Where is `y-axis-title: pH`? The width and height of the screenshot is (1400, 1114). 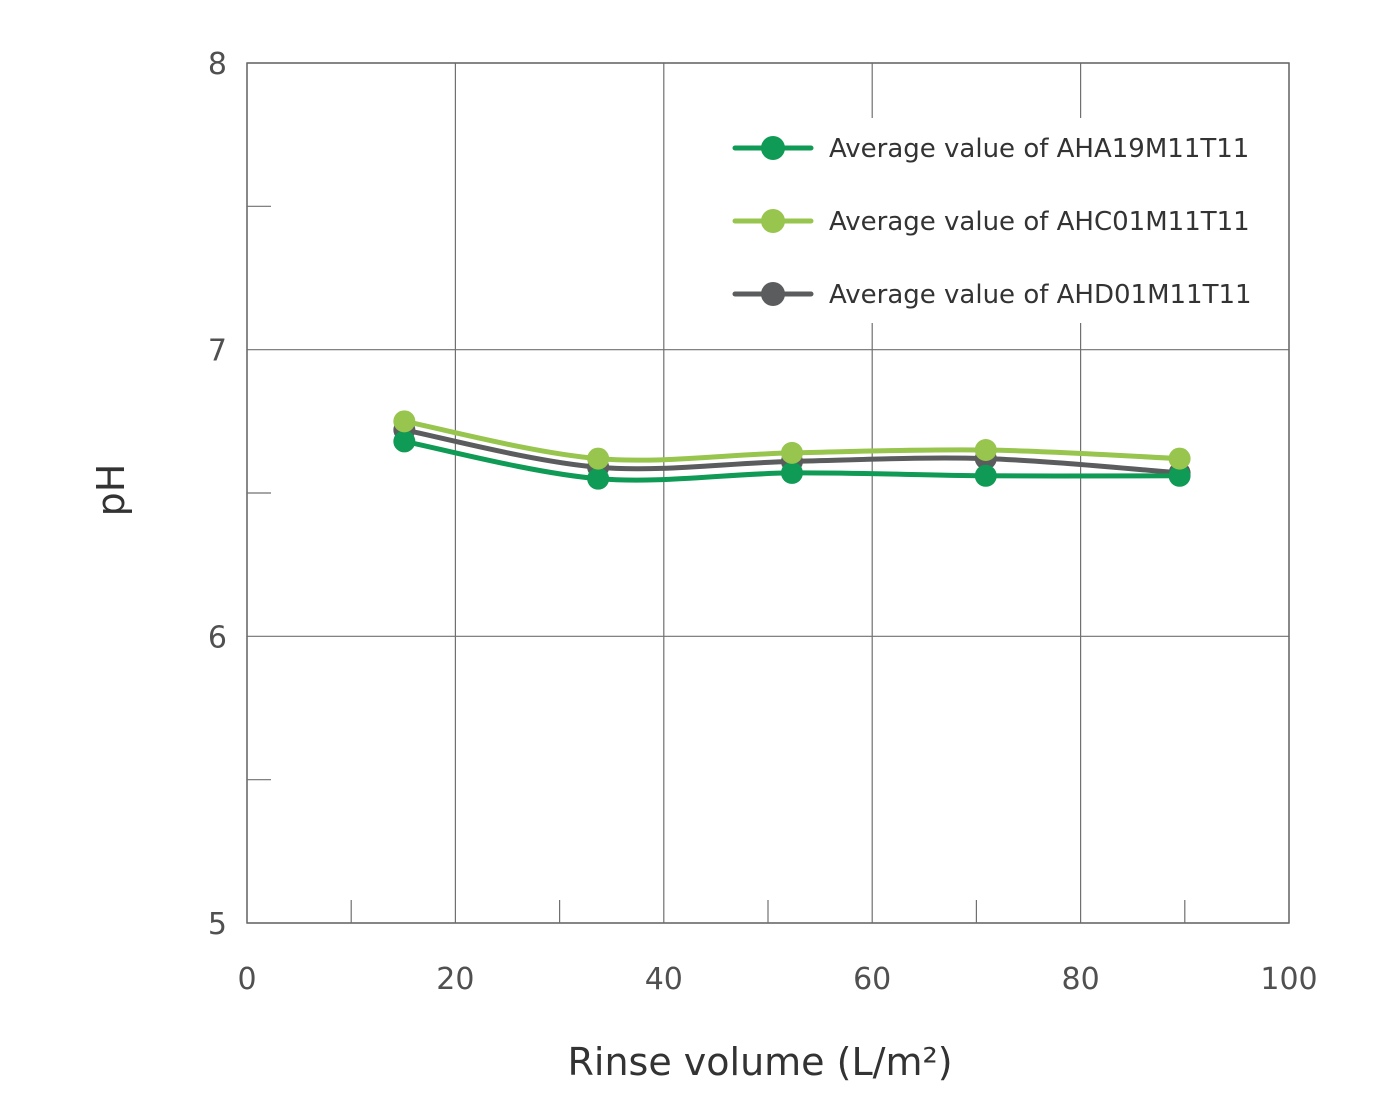 y-axis-title: pH is located at coordinates (111, 490).